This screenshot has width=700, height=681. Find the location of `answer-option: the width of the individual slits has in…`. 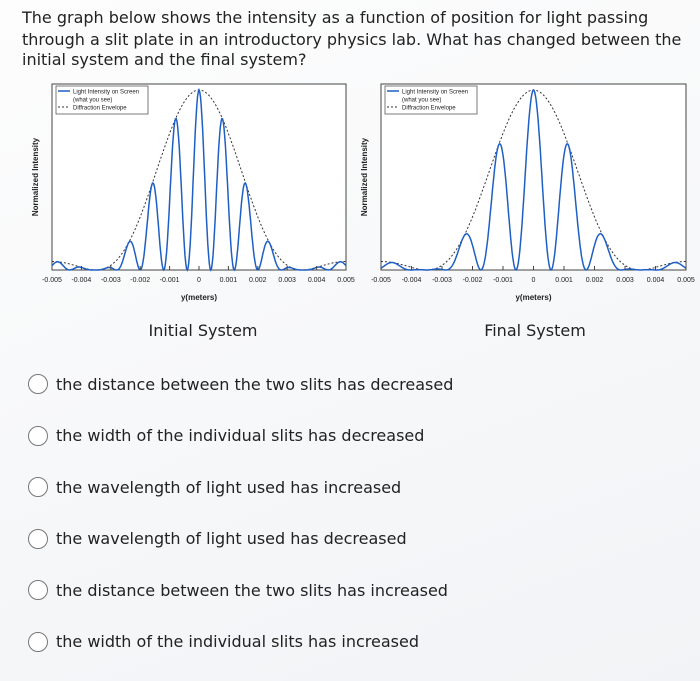

answer-option: the width of the individual slits has in… is located at coordinates (223, 641).